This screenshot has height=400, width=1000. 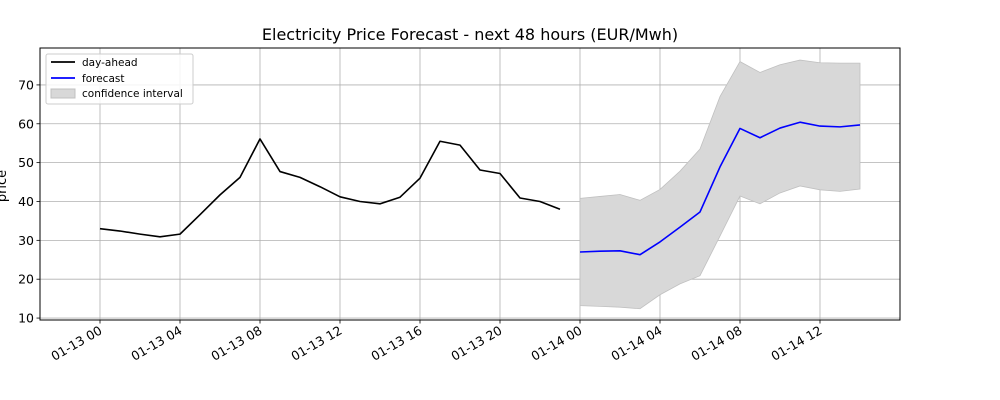 I want to click on y-tick-label: 60, so click(x=26, y=123).